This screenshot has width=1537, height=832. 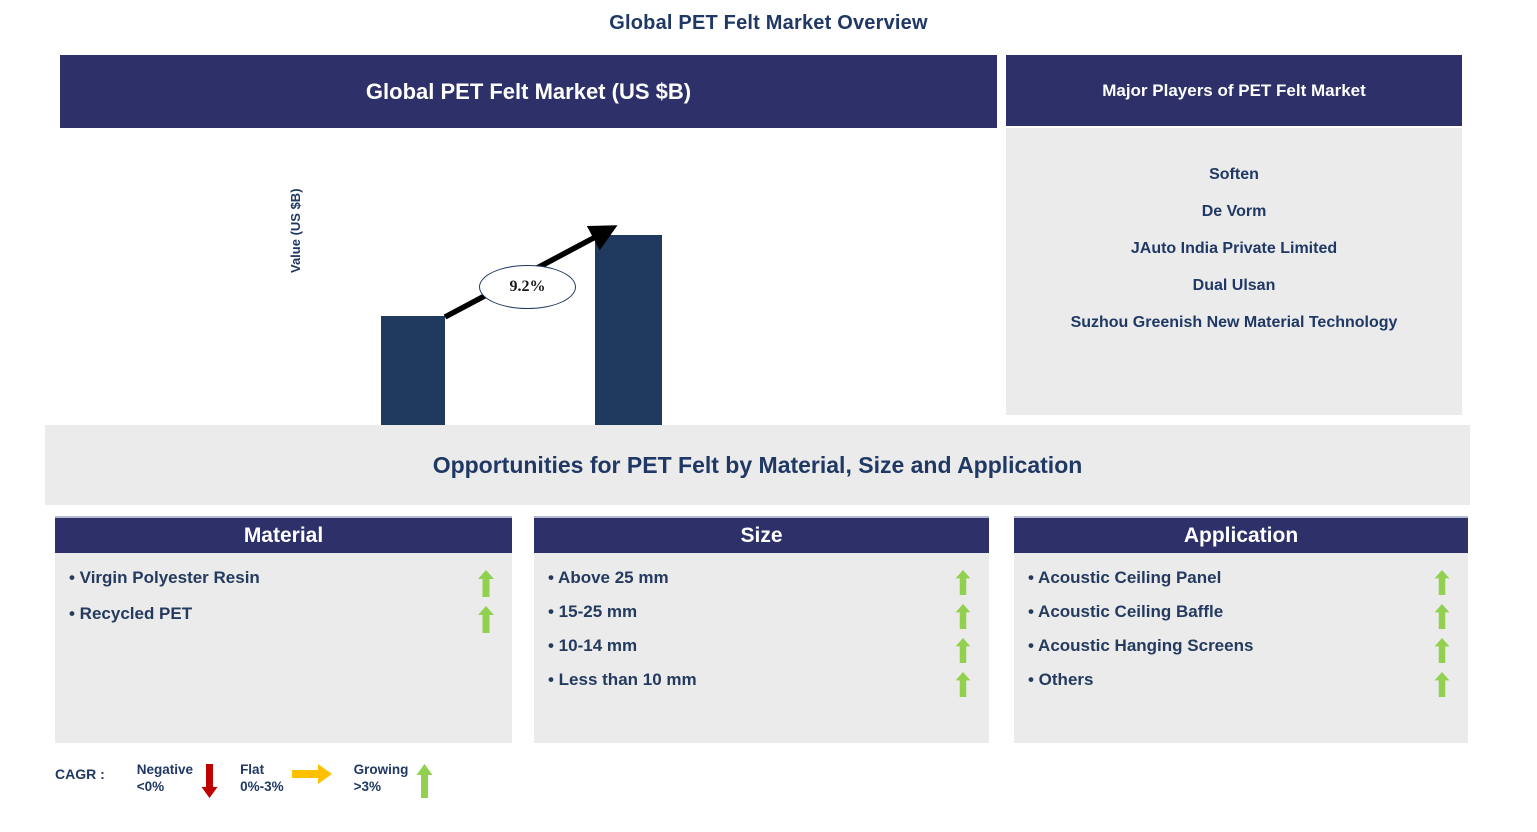 What do you see at coordinates (413, 376) in the screenshot?
I see `chart-bar-2025` at bounding box center [413, 376].